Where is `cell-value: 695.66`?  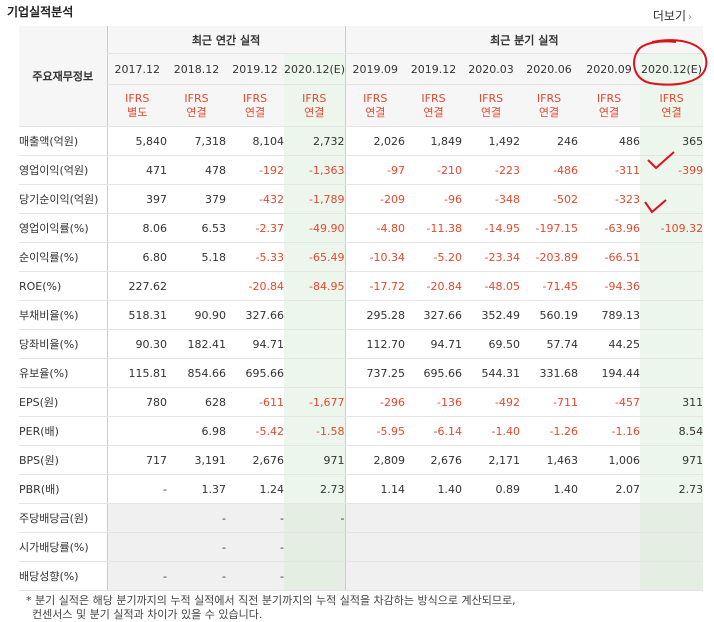 cell-value: 695.66 is located at coordinates (255, 373).